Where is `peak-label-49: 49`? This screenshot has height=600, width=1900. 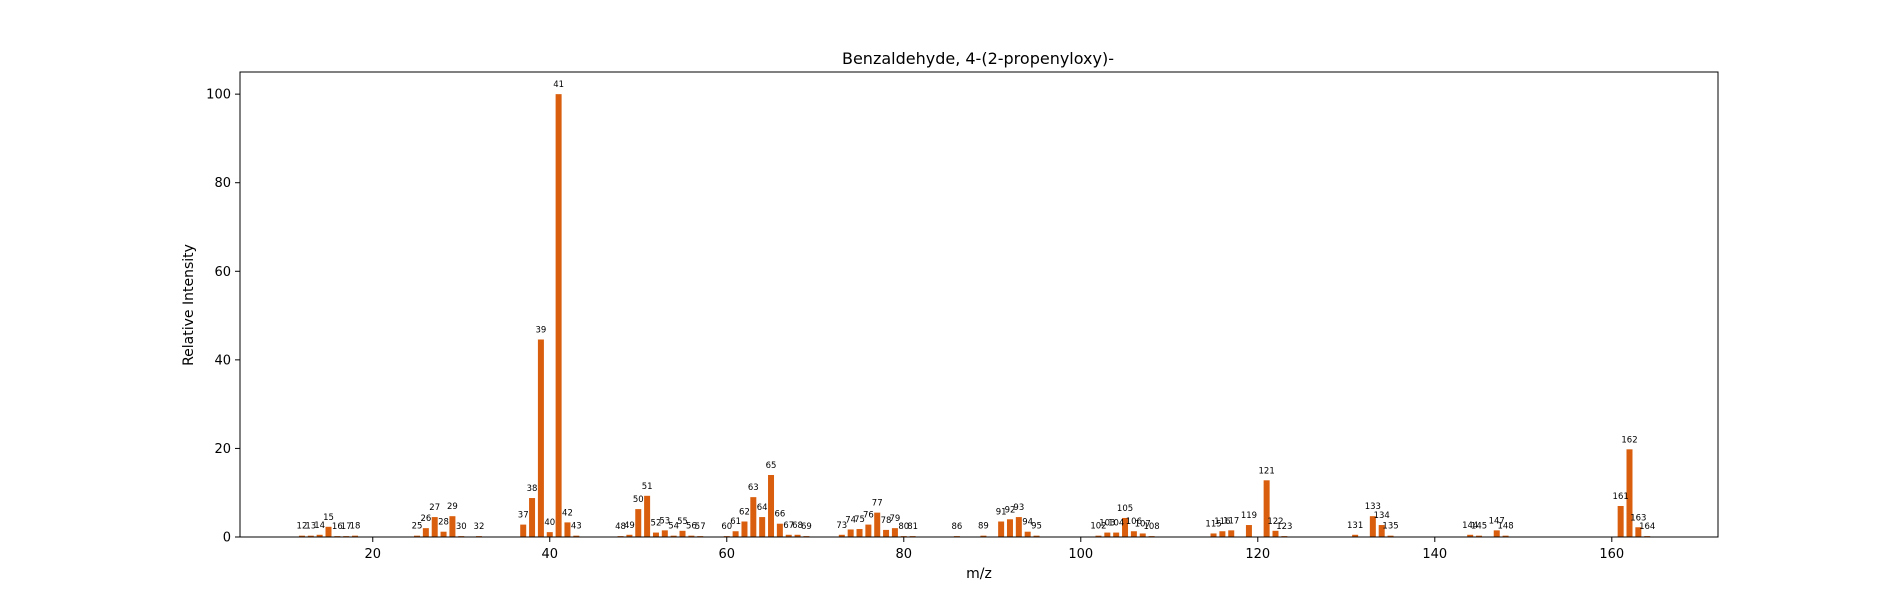 peak-label-49: 49 is located at coordinates (629, 526).